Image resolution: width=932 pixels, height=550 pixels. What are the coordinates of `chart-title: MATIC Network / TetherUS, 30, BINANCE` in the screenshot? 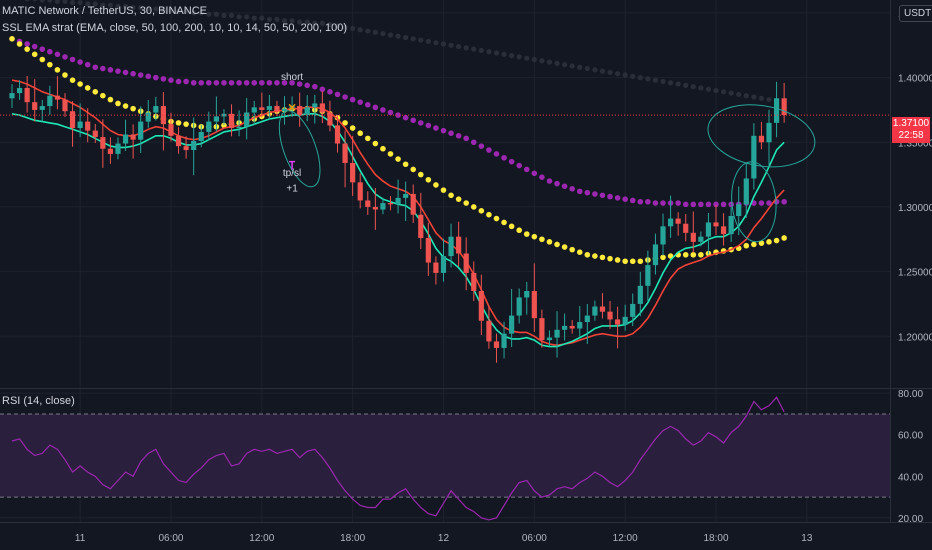 It's located at (104, 11).